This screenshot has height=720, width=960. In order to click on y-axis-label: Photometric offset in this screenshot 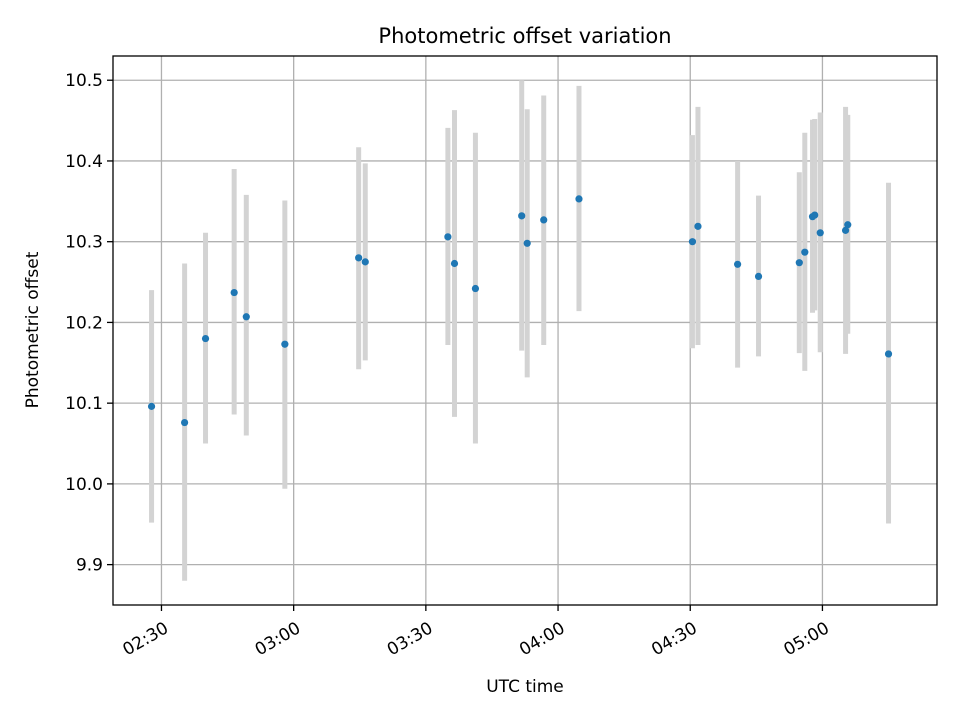, I will do `click(33, 329)`.